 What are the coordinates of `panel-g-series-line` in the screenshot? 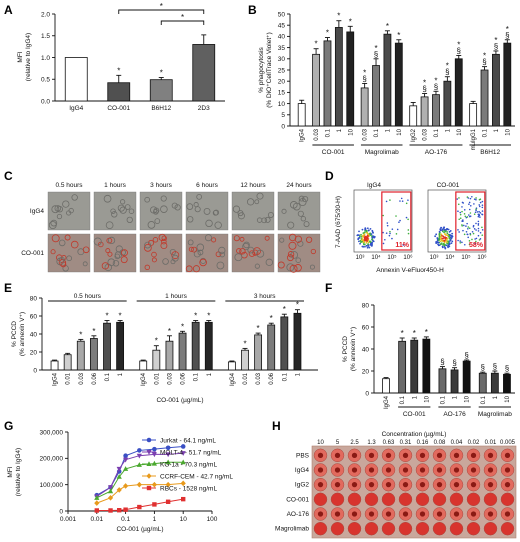 It's located at (140, 474).